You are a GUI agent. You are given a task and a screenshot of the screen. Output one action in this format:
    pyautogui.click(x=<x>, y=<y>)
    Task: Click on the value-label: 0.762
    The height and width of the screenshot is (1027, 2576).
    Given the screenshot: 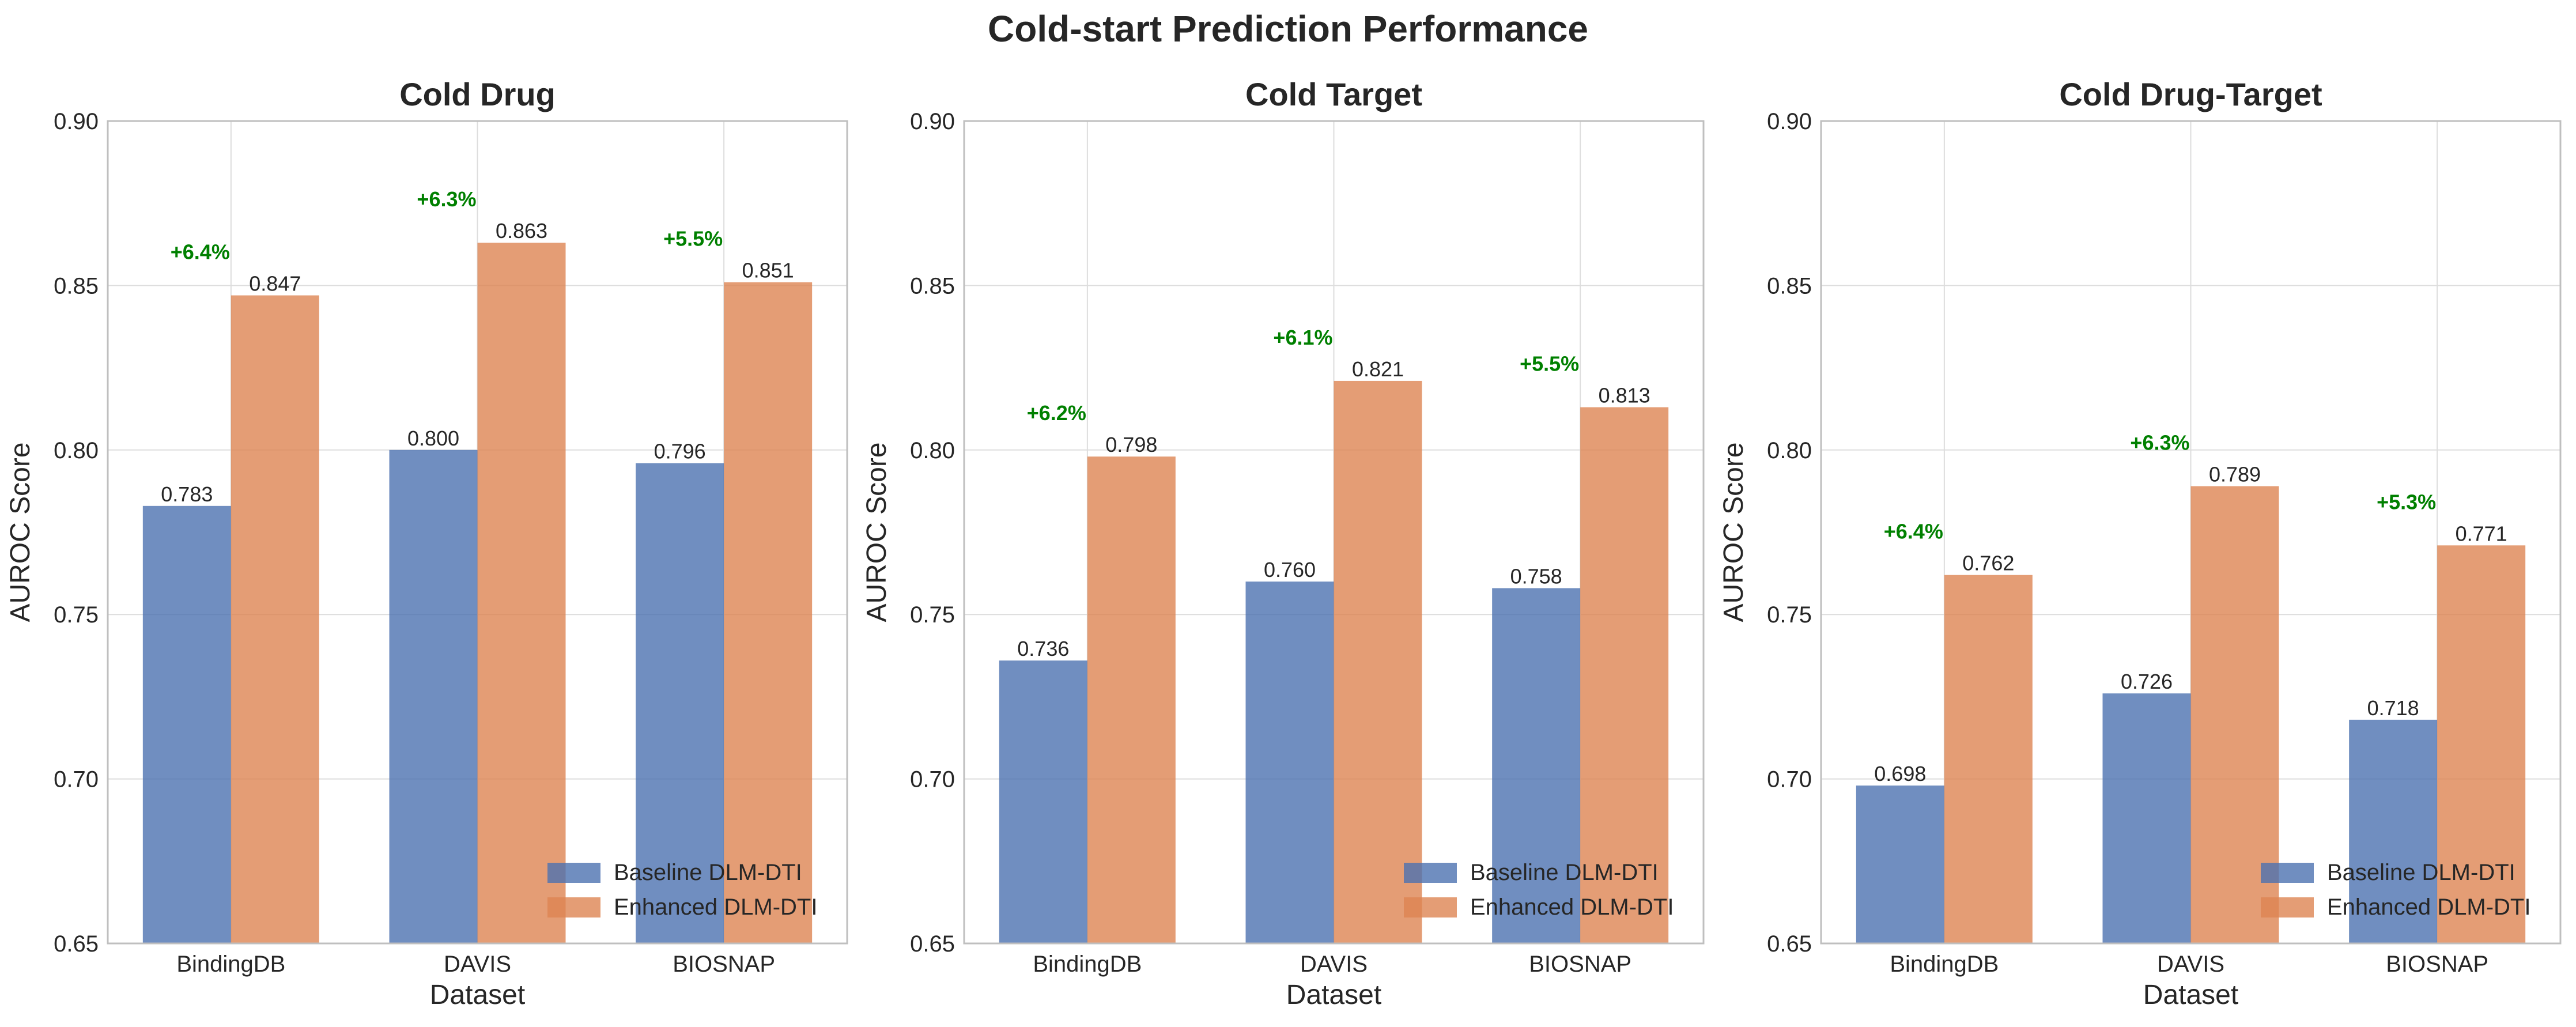 What is the action you would take?
    pyautogui.click(x=1988, y=563)
    